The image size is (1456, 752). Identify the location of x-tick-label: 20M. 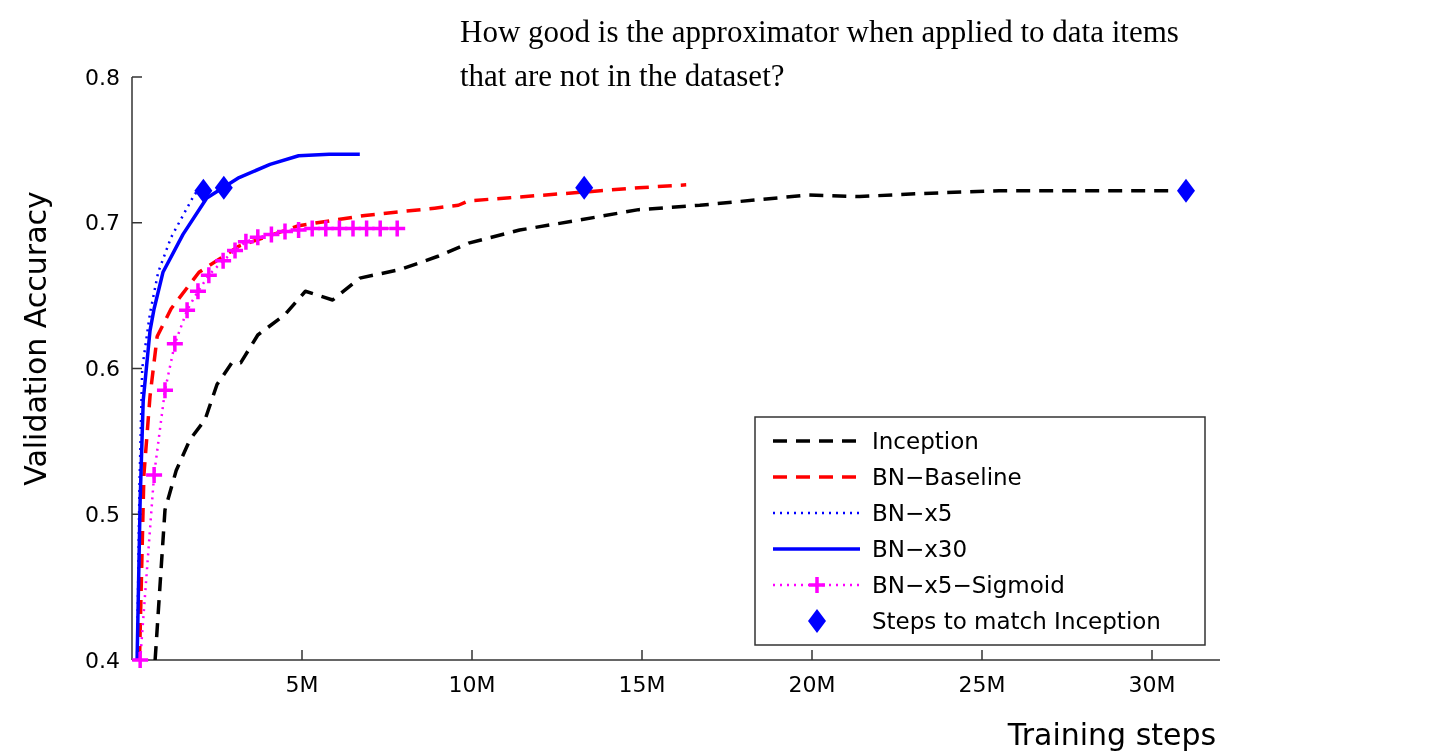
(812, 684).